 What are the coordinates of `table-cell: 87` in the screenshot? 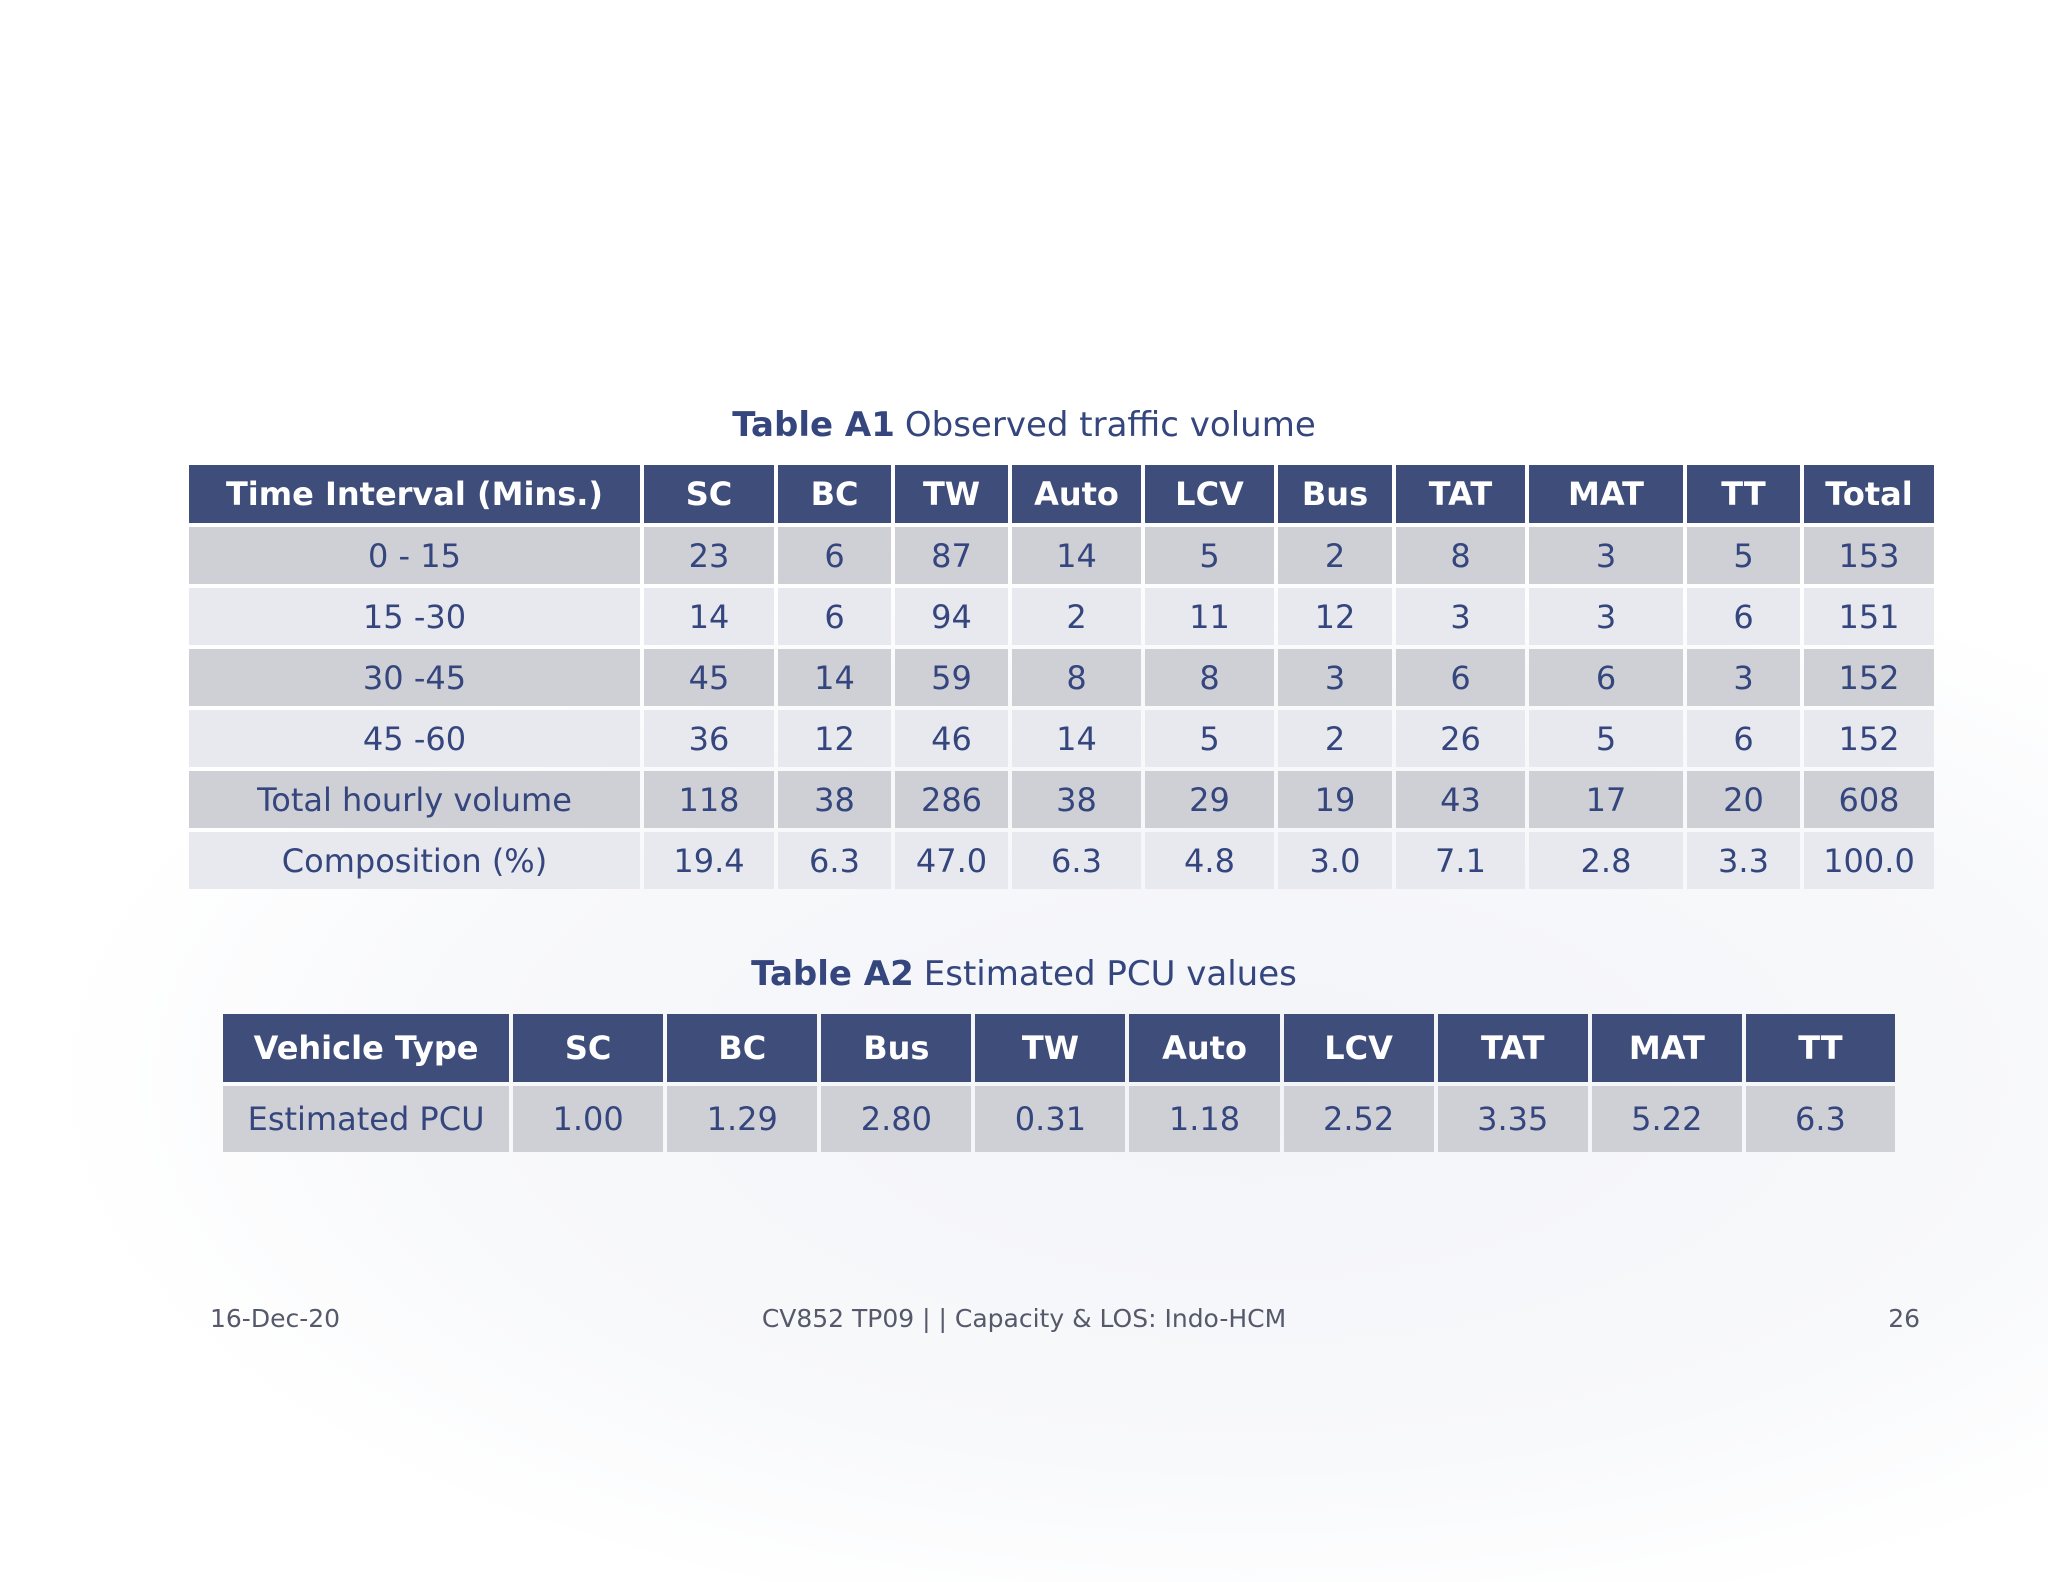 It's located at (951, 555).